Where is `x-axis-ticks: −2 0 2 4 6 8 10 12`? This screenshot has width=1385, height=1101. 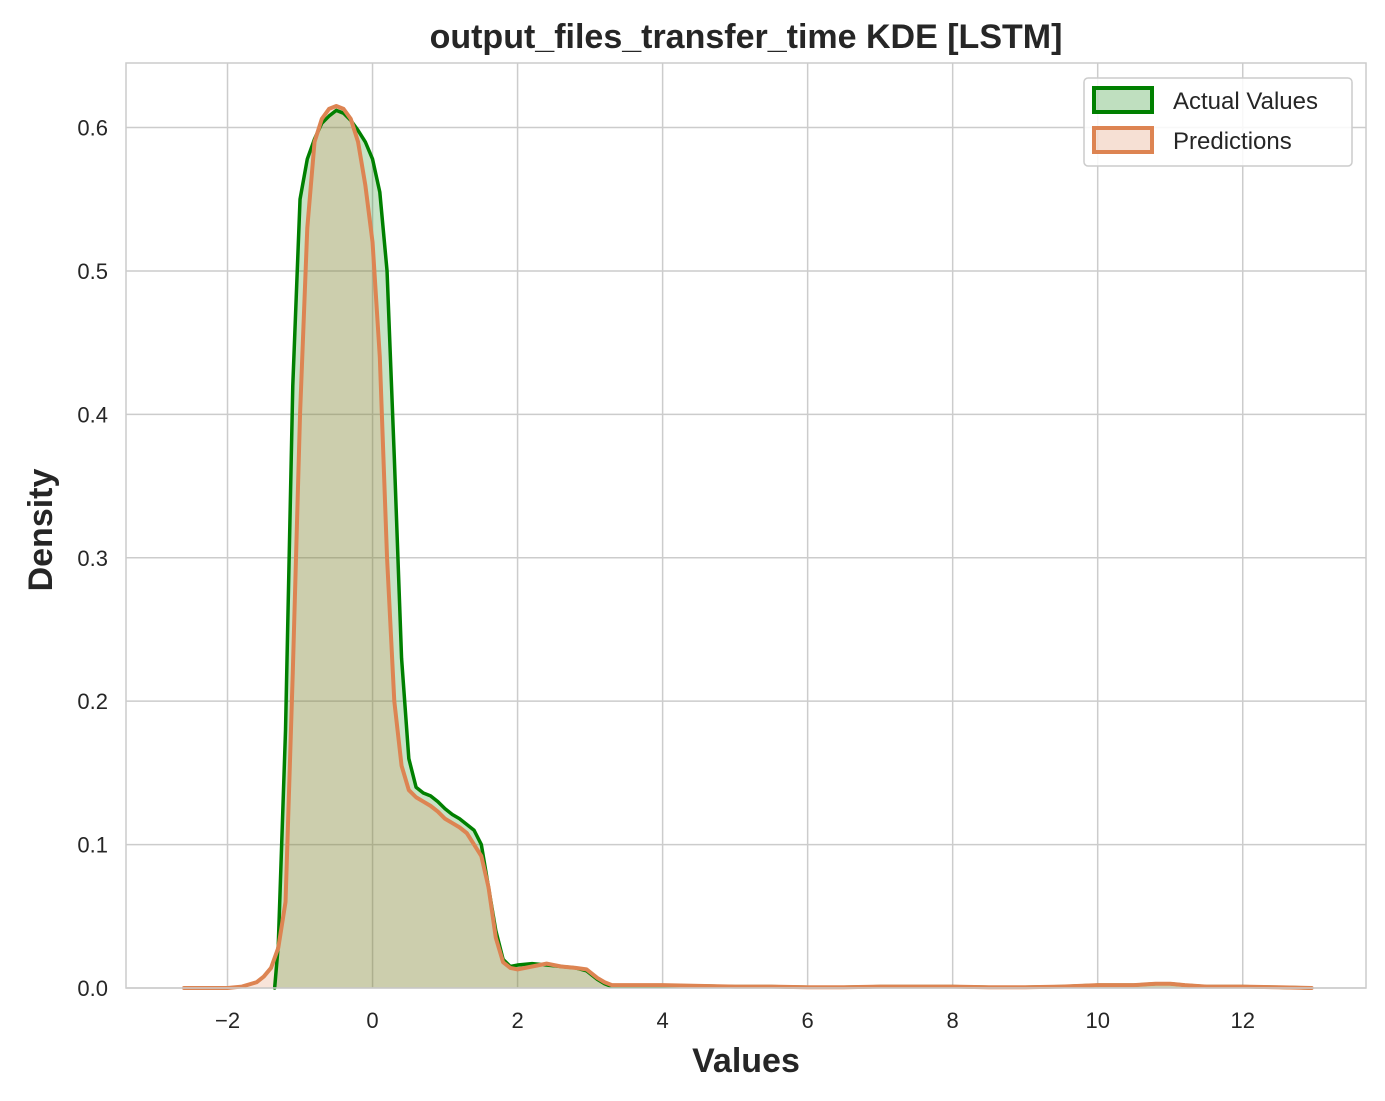
x-axis-ticks: −2 0 2 4 6 8 10 12 is located at coordinates (735, 1020).